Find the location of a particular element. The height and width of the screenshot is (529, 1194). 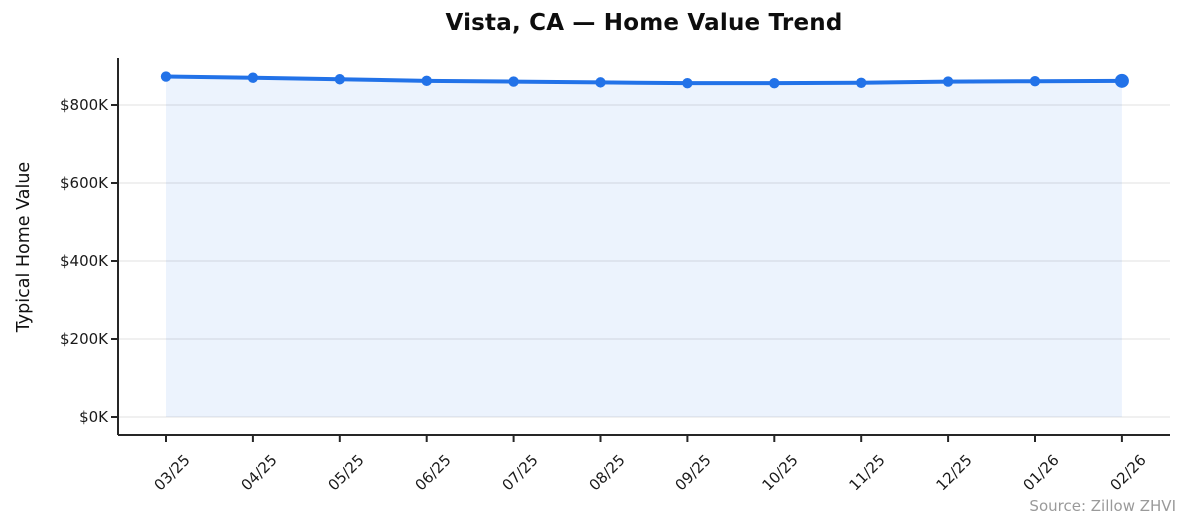

y-tick-label: $0K is located at coordinates (93, 417).